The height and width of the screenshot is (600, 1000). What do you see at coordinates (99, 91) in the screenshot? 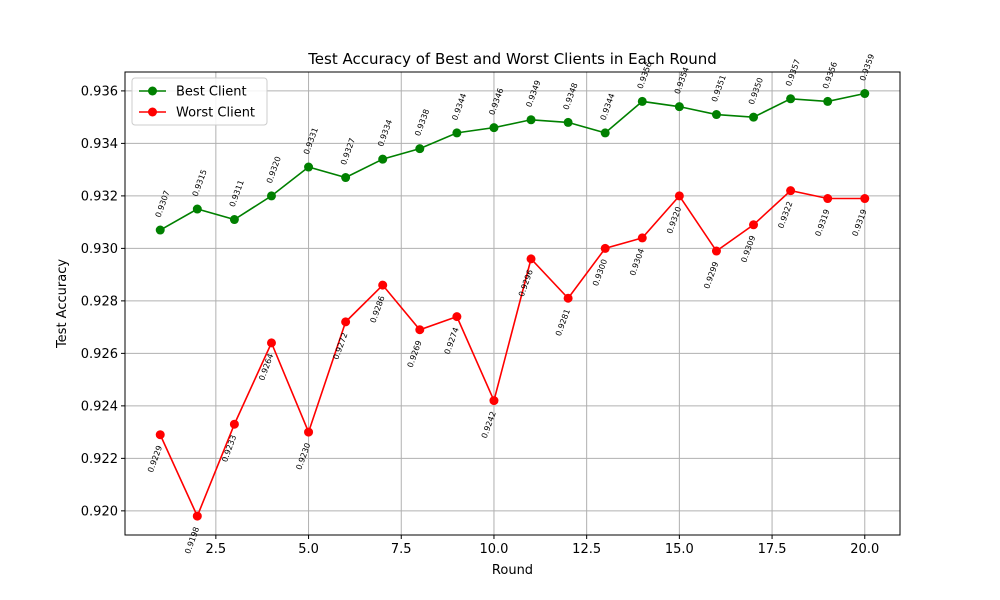
I see `y-tick-label: 0.936` at bounding box center [99, 91].